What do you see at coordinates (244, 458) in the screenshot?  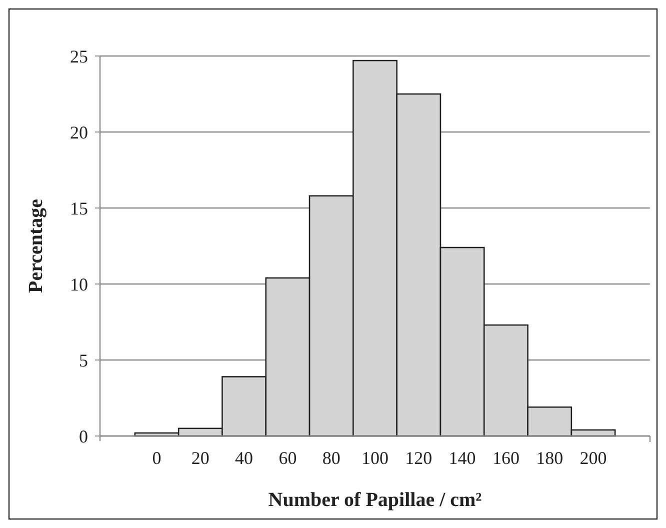 I see `x-tick-label: 40` at bounding box center [244, 458].